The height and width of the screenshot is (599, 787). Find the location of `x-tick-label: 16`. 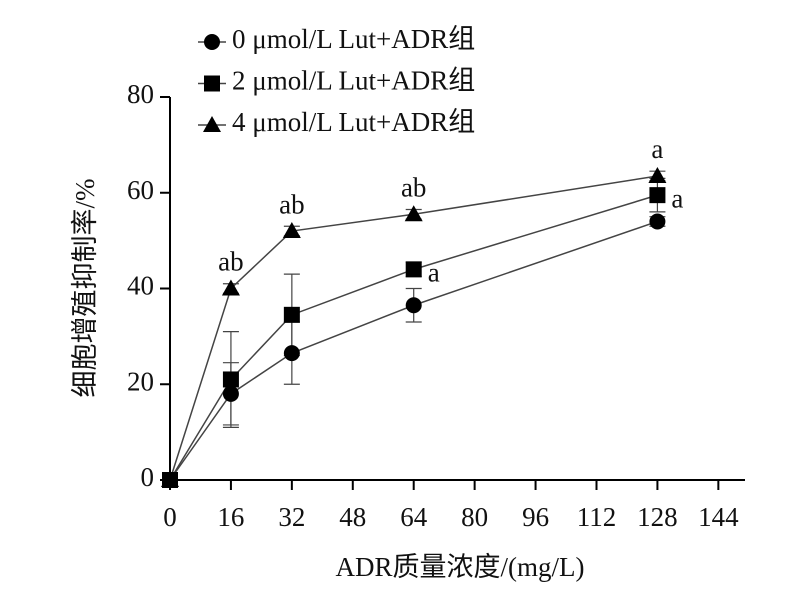

x-tick-label: 16 is located at coordinates (230, 517).